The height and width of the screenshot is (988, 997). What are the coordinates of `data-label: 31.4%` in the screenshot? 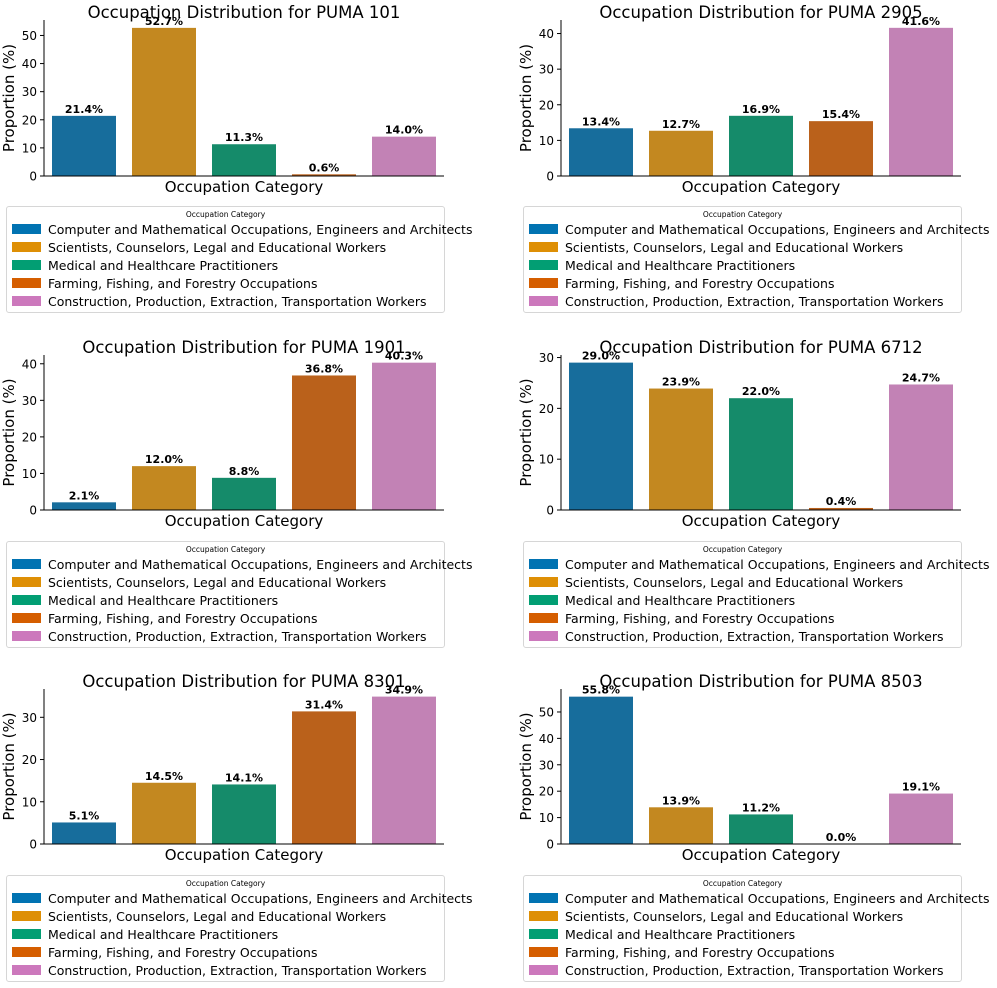 It's located at (324, 704).